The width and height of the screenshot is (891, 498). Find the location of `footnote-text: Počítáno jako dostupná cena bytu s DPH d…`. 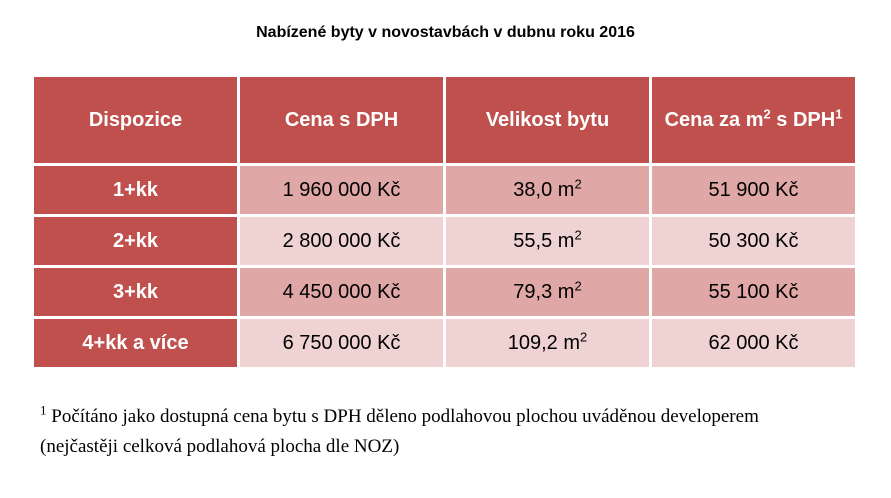

footnote-text: Počítáno jako dostupná cena bytu s DPH d… is located at coordinates (399, 431).